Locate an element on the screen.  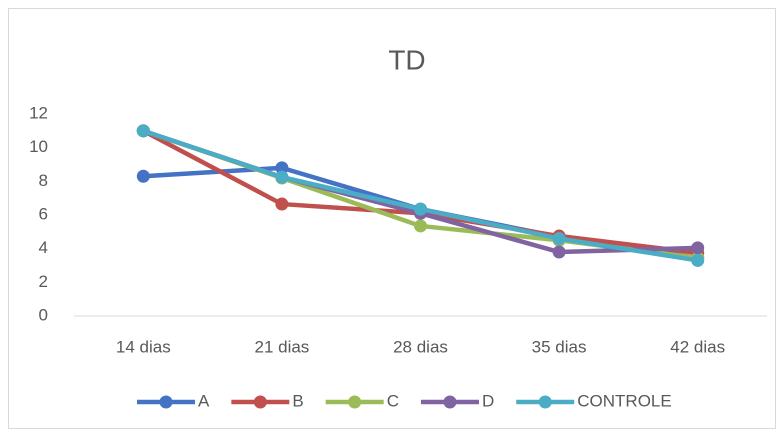
x-tick-label: 21 dias is located at coordinates (281, 346).